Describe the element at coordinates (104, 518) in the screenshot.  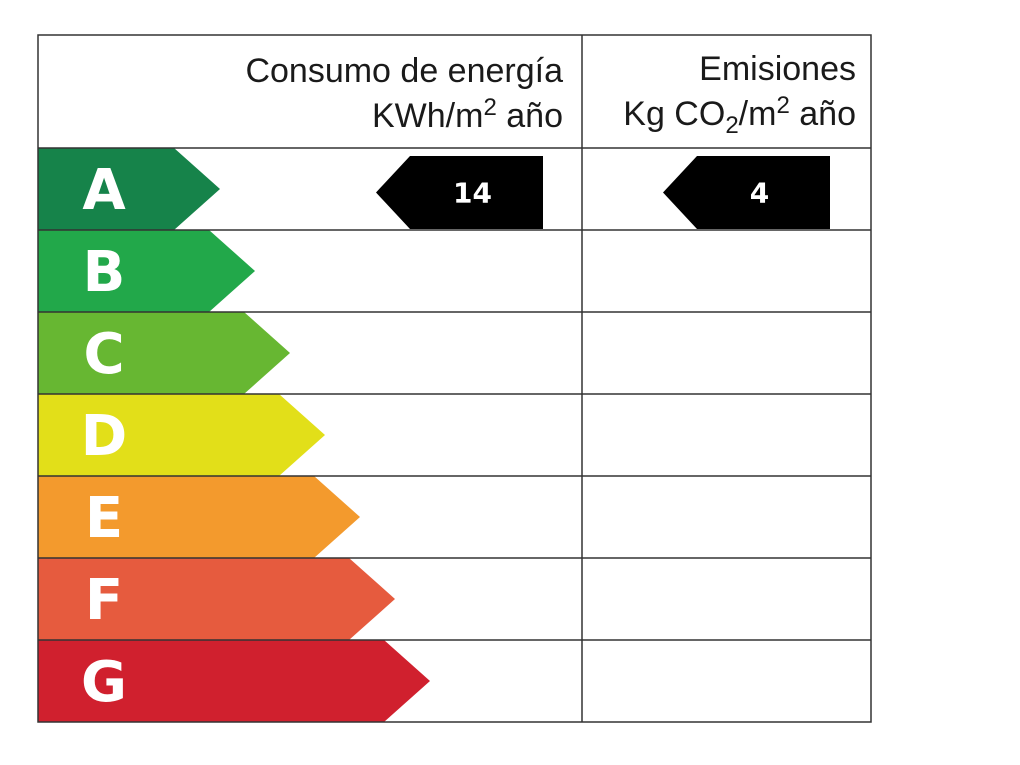
I see `class-letter-e: E` at that location.